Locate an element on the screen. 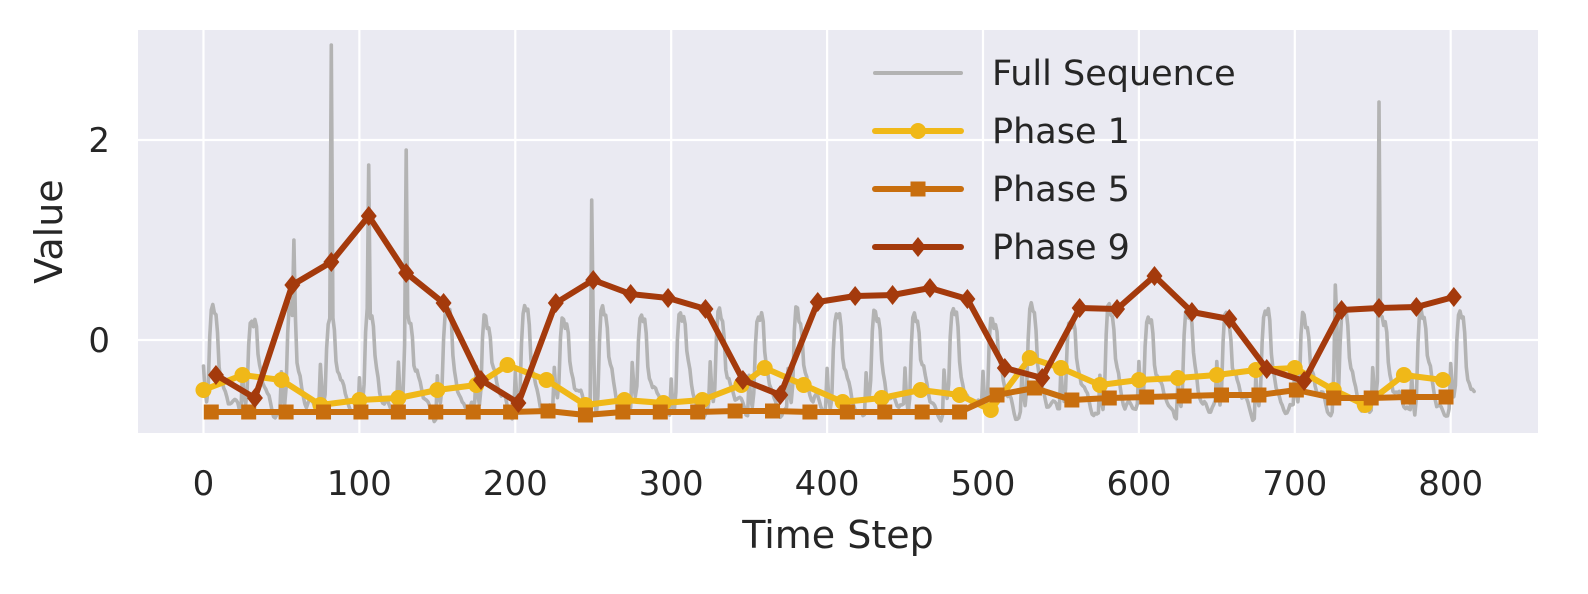 The height and width of the screenshot is (594, 1588). x-tick-label: 200 is located at coordinates (515, 484).